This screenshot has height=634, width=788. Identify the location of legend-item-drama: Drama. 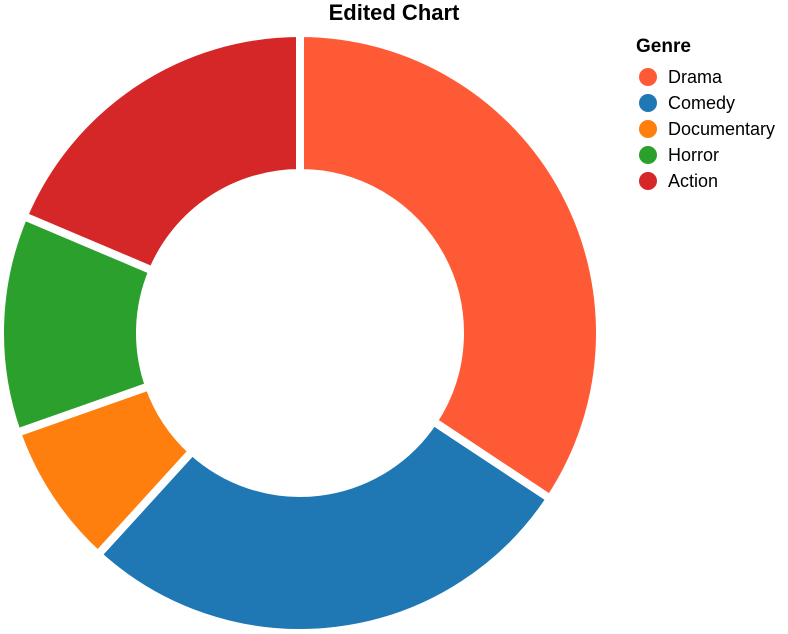
(681, 77).